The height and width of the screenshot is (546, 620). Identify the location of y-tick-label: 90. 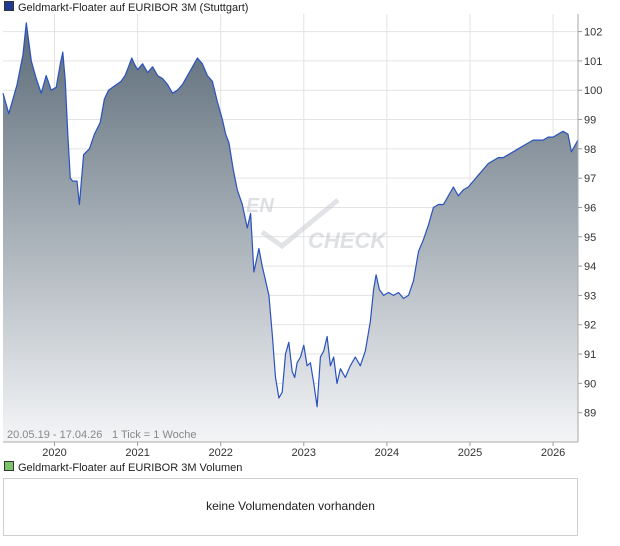
(590, 384).